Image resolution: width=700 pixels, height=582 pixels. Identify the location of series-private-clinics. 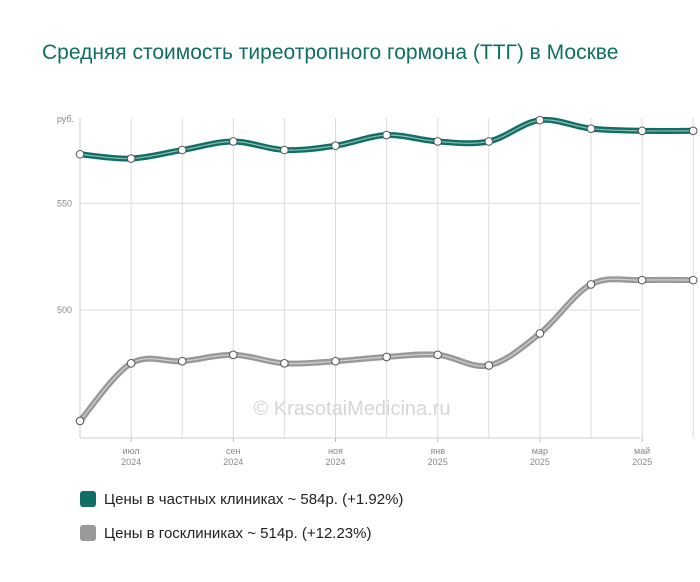
(386, 139).